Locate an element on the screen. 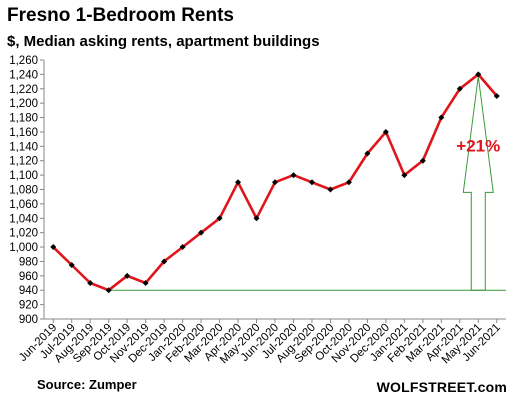  source-label: Source: Zumper is located at coordinates (87, 384).